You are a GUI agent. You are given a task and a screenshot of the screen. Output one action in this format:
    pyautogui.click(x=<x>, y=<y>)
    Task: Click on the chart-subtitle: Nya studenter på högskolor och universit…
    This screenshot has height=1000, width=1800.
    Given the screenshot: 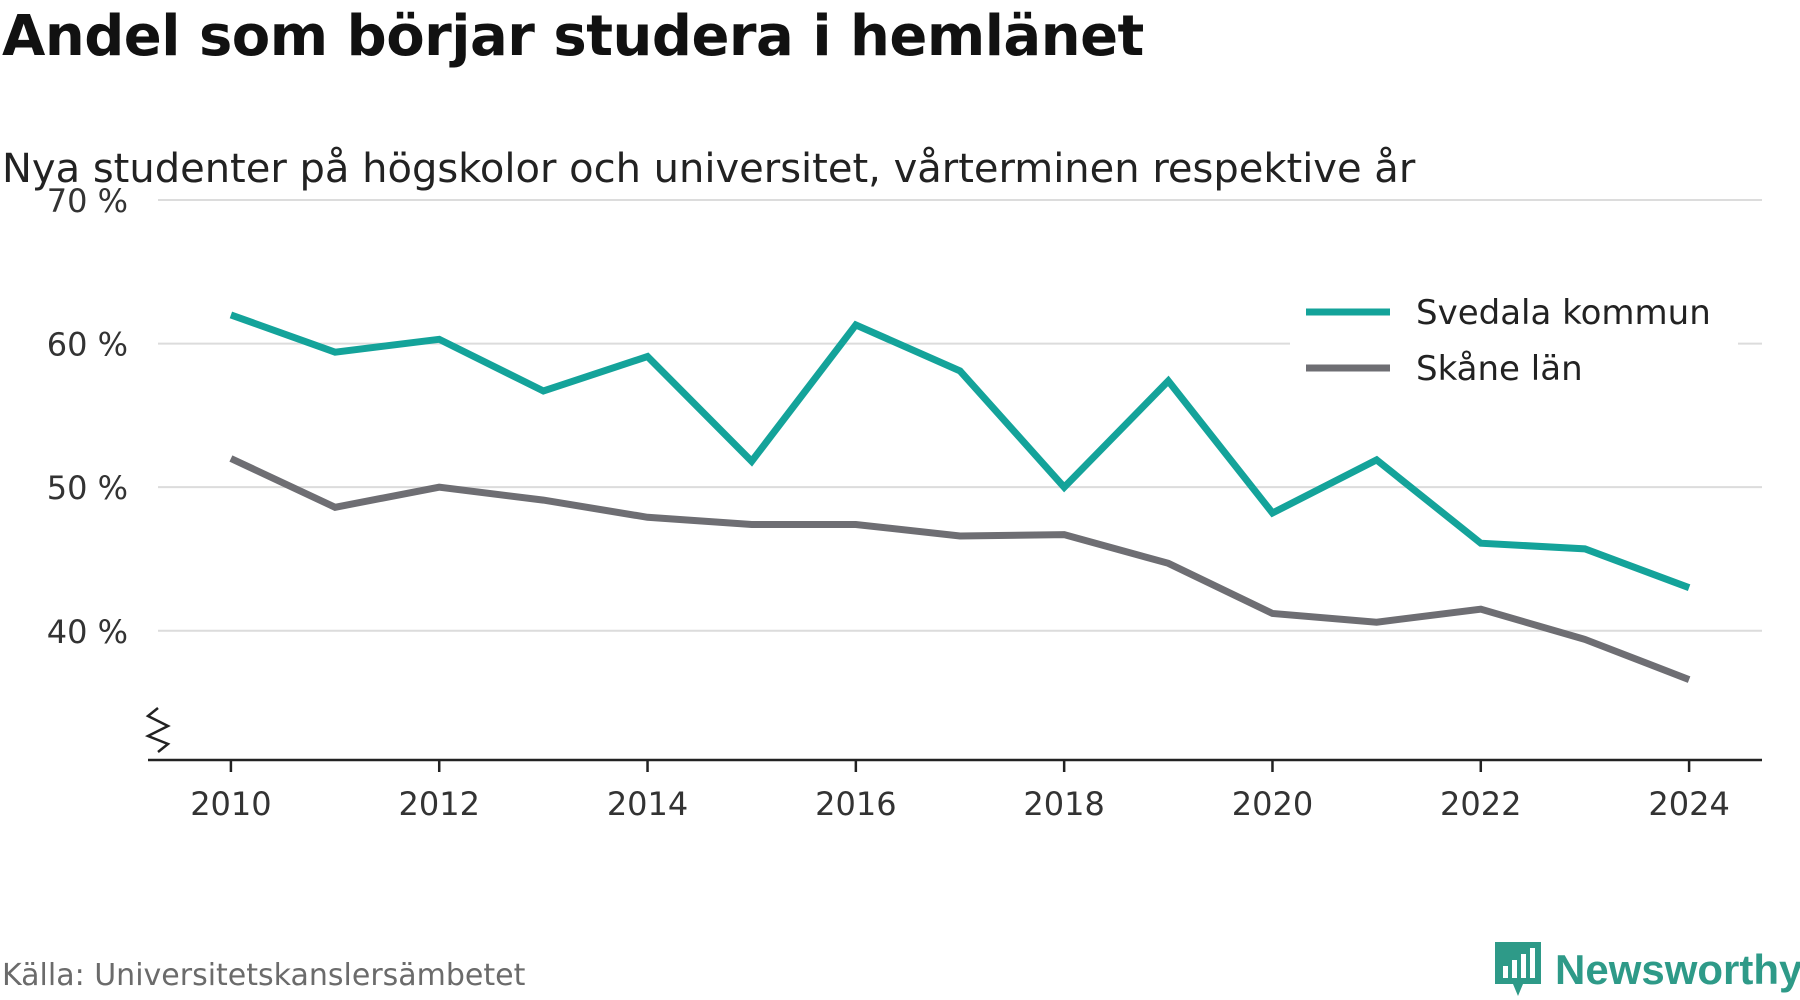 What is the action you would take?
    pyautogui.click(x=709, y=169)
    